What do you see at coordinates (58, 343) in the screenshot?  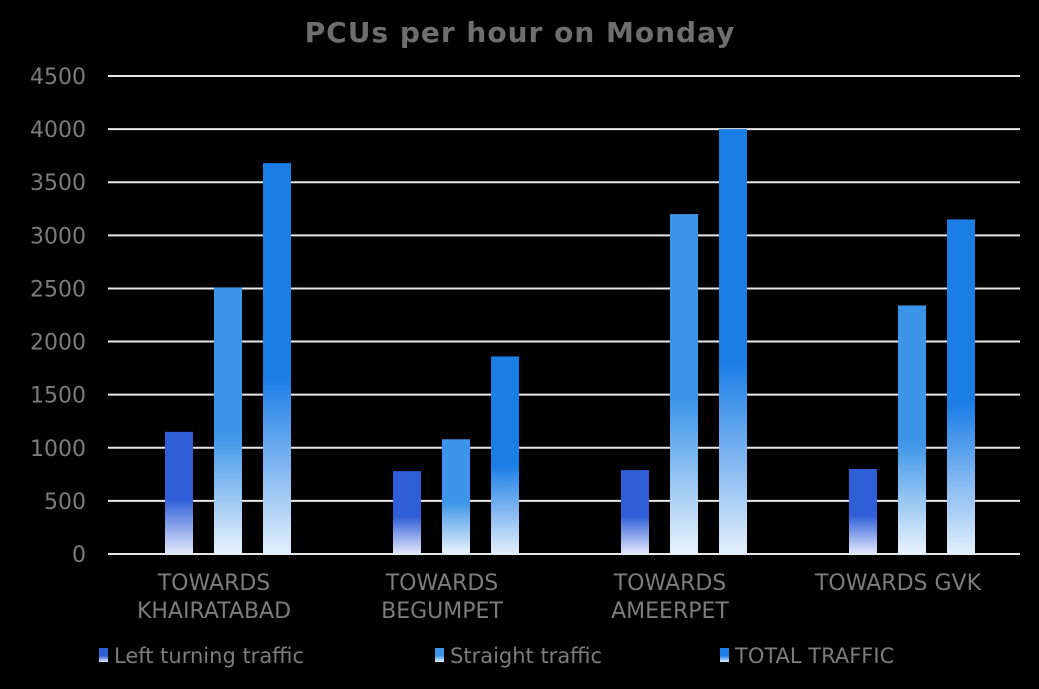 I see `y-tick-label: 2000` at bounding box center [58, 343].